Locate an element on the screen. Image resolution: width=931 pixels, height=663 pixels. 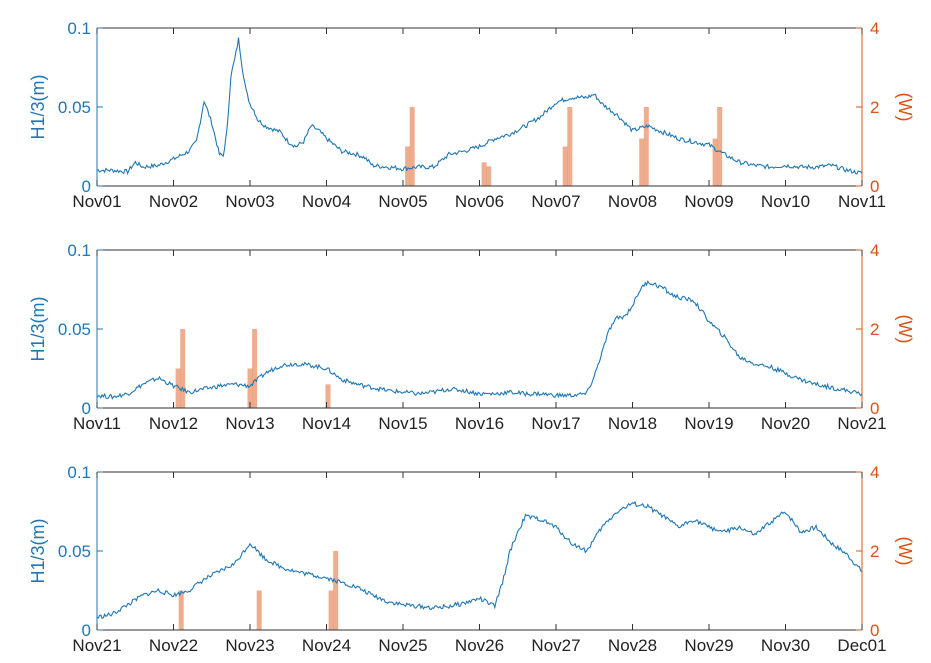
x-tick-label: Nov09 is located at coordinates (708, 201).